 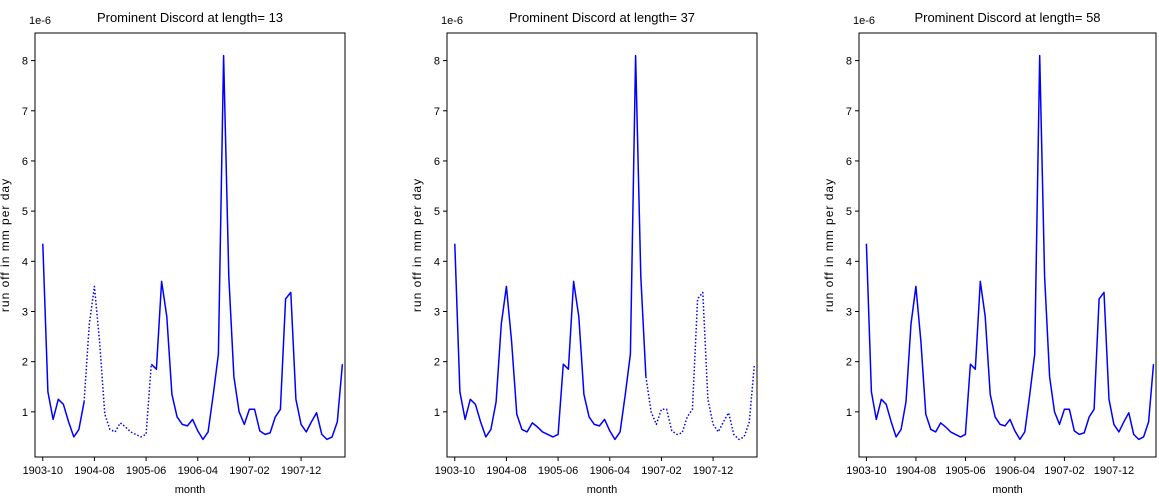 I want to click on chart-title: Prominent Discord at length= 37, so click(x=602, y=17).